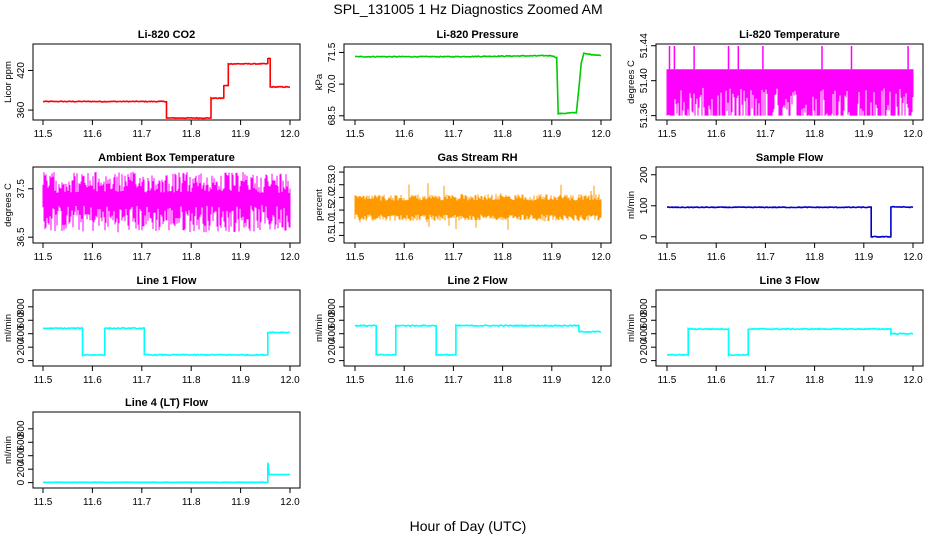 Image resolution: width=936 pixels, height=540 pixels. Describe the element at coordinates (478, 281) in the screenshot. I see `panel-title: Line 2 Flow` at that location.